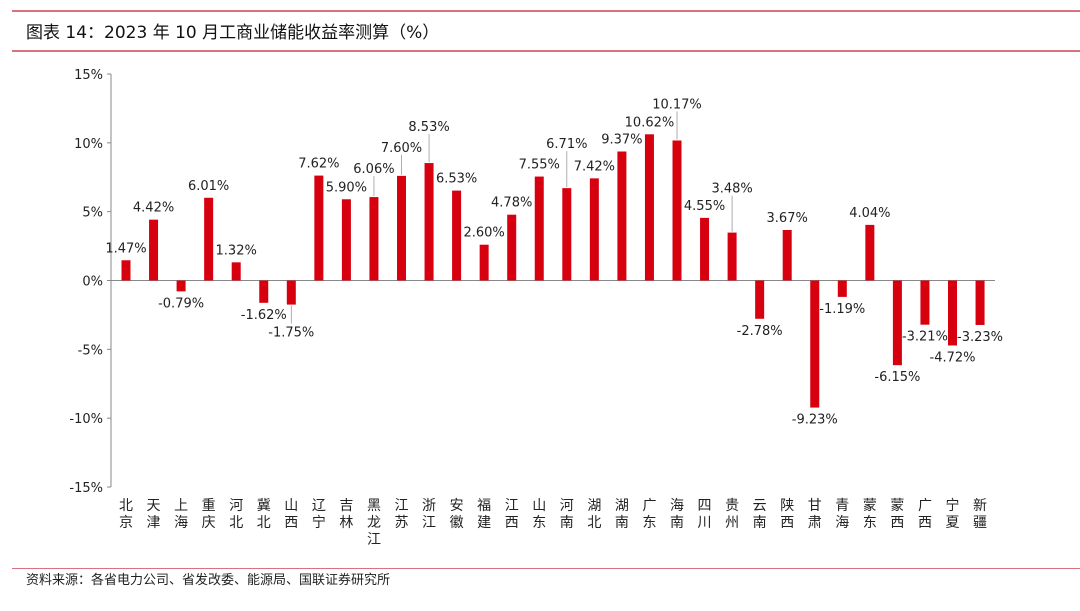 The width and height of the screenshot is (1080, 611). What do you see at coordinates (373, 169) in the screenshot?
I see `data-label: 6.06%` at bounding box center [373, 169].